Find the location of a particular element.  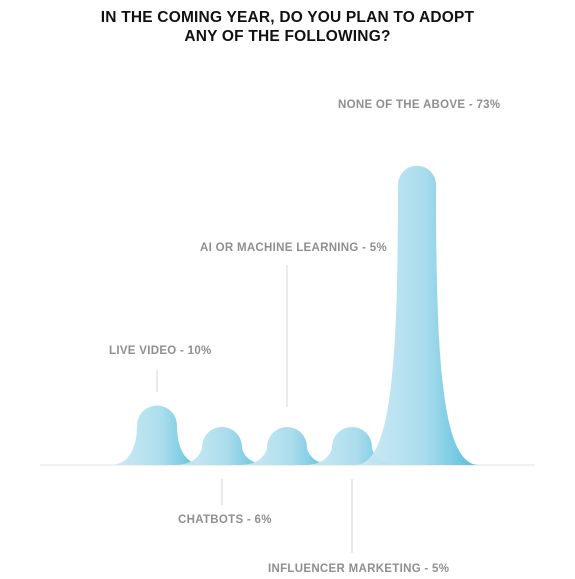

peak-live-video is located at coordinates (157, 435).